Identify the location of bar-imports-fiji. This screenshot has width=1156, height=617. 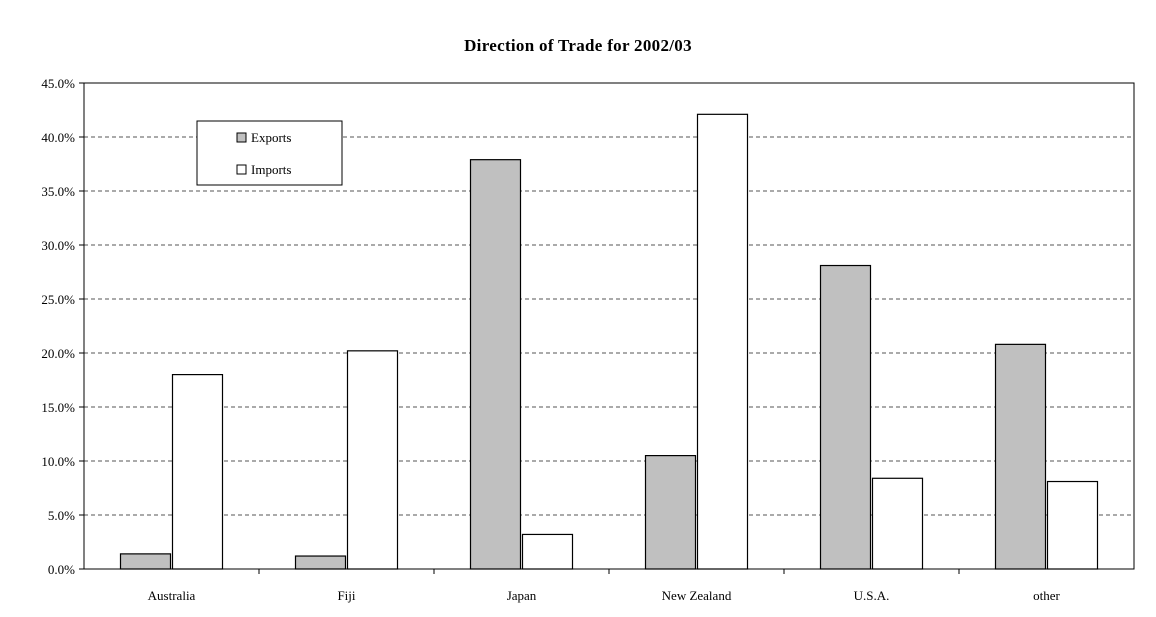
(372, 460).